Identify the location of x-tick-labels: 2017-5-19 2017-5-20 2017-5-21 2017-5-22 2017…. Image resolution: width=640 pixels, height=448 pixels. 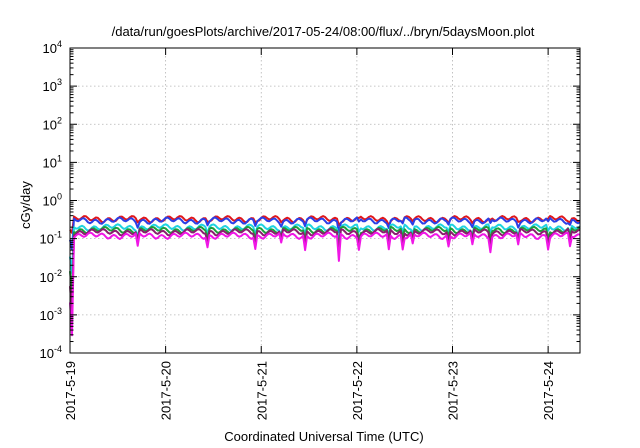
(309, 390).